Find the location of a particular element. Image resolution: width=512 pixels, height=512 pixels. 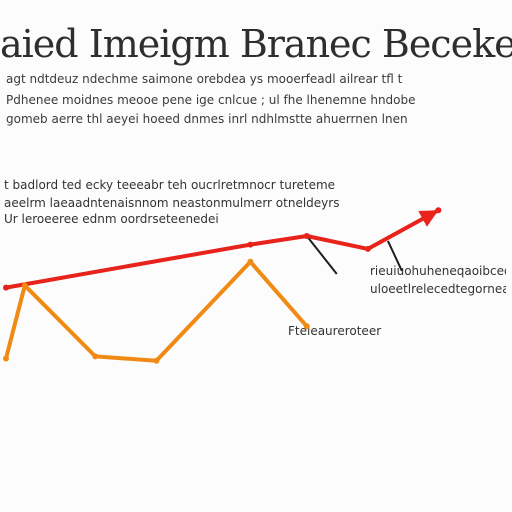

annotation-5: uloeetlrelecedtegornearire is located at coordinates (438, 289).